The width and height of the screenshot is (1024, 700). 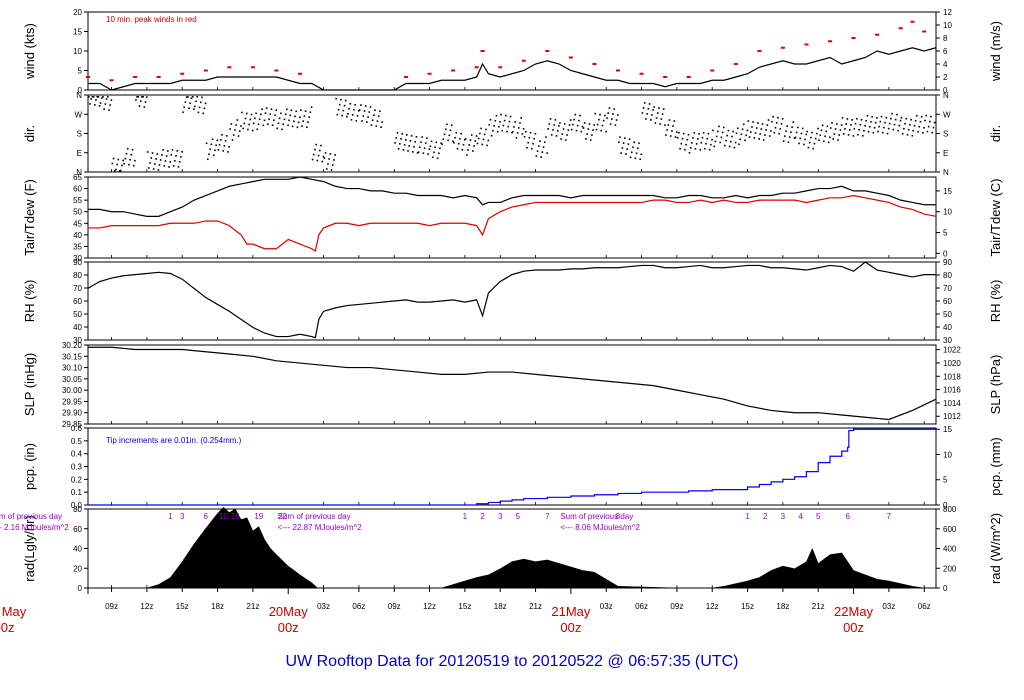 I want to click on hour-tick-label: 12z, so click(x=146, y=606).